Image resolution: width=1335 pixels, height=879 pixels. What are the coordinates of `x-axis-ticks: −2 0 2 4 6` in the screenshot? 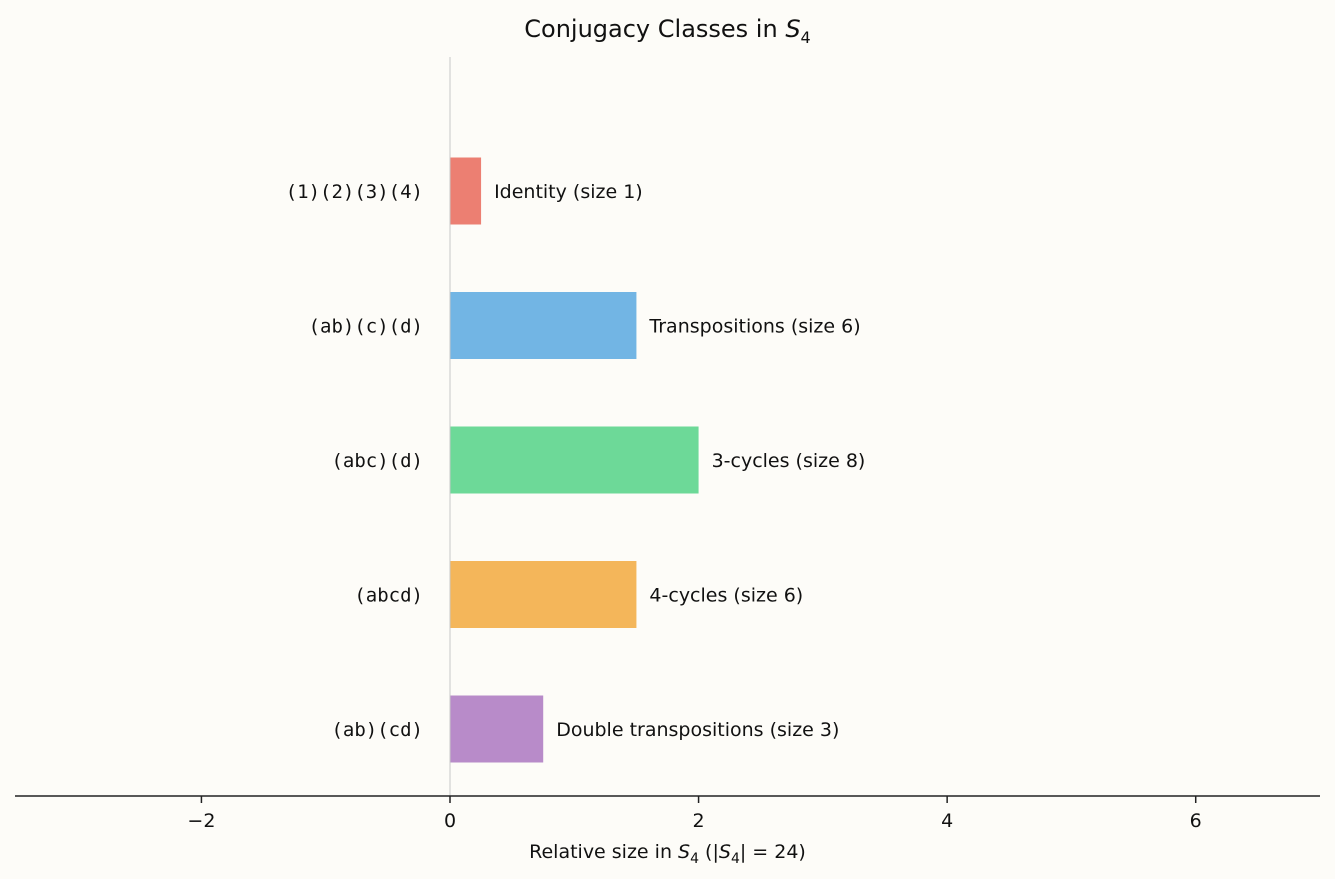 It's located at (694, 814).